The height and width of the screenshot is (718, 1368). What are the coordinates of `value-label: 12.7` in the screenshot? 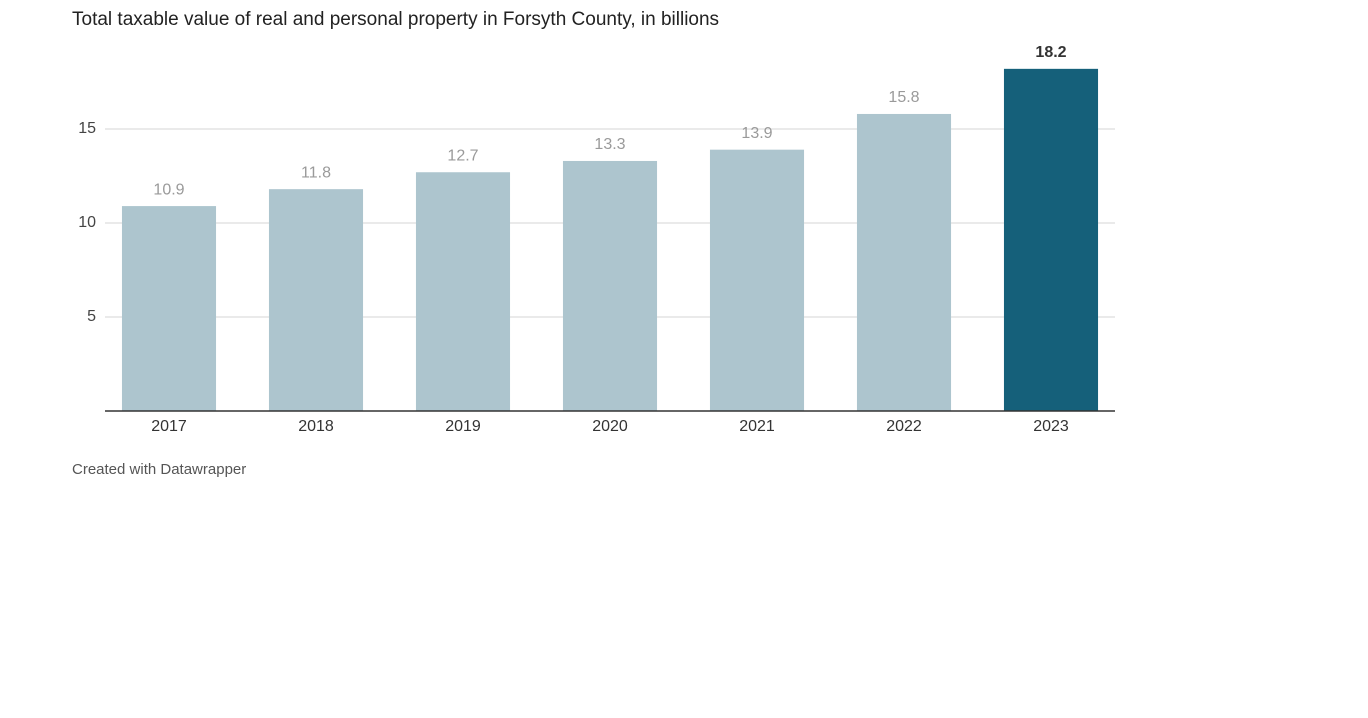 It's located at (462, 155).